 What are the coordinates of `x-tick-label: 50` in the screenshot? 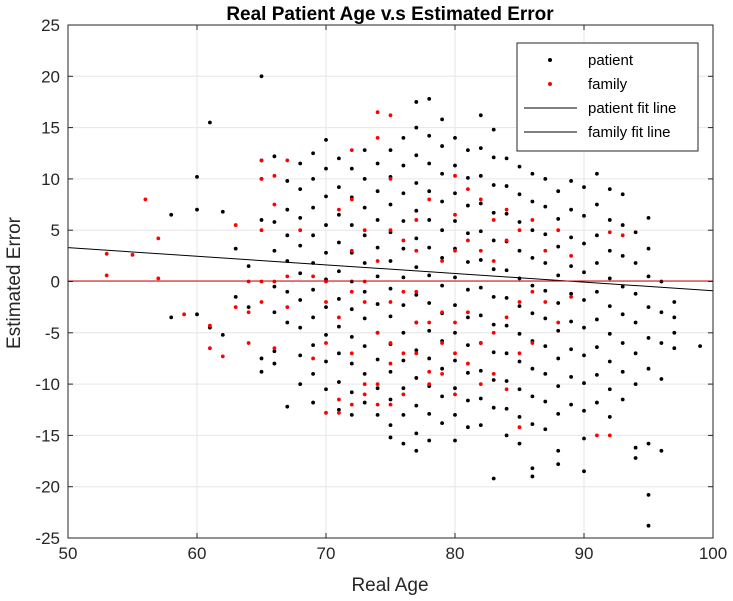 It's located at (68, 553).